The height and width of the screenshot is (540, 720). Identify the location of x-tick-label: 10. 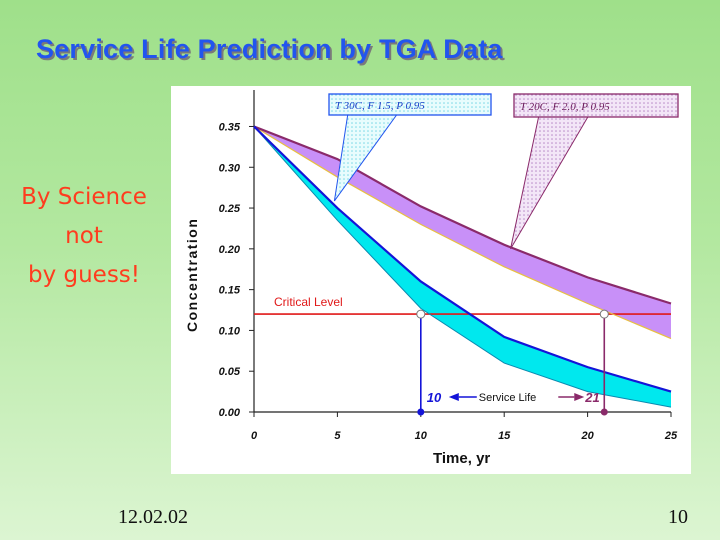
(421, 436).